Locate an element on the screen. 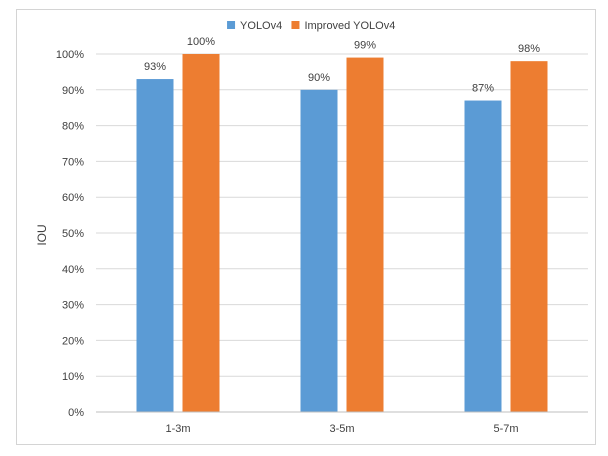 The image size is (608, 456). y-tick-label: 0% is located at coordinates (76, 413).